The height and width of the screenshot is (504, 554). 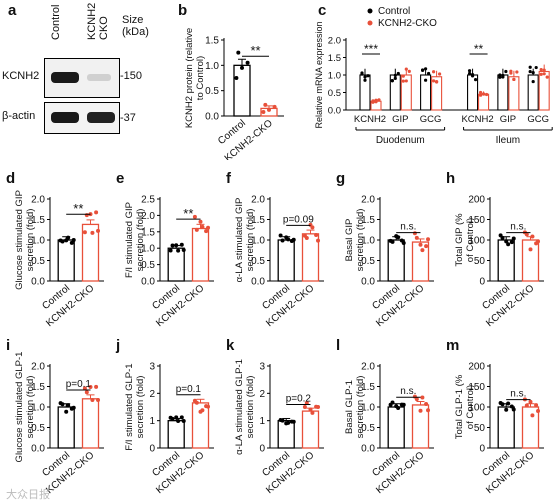 I want to click on y-tick-label-l: 1.0, so click(x=368, y=408).